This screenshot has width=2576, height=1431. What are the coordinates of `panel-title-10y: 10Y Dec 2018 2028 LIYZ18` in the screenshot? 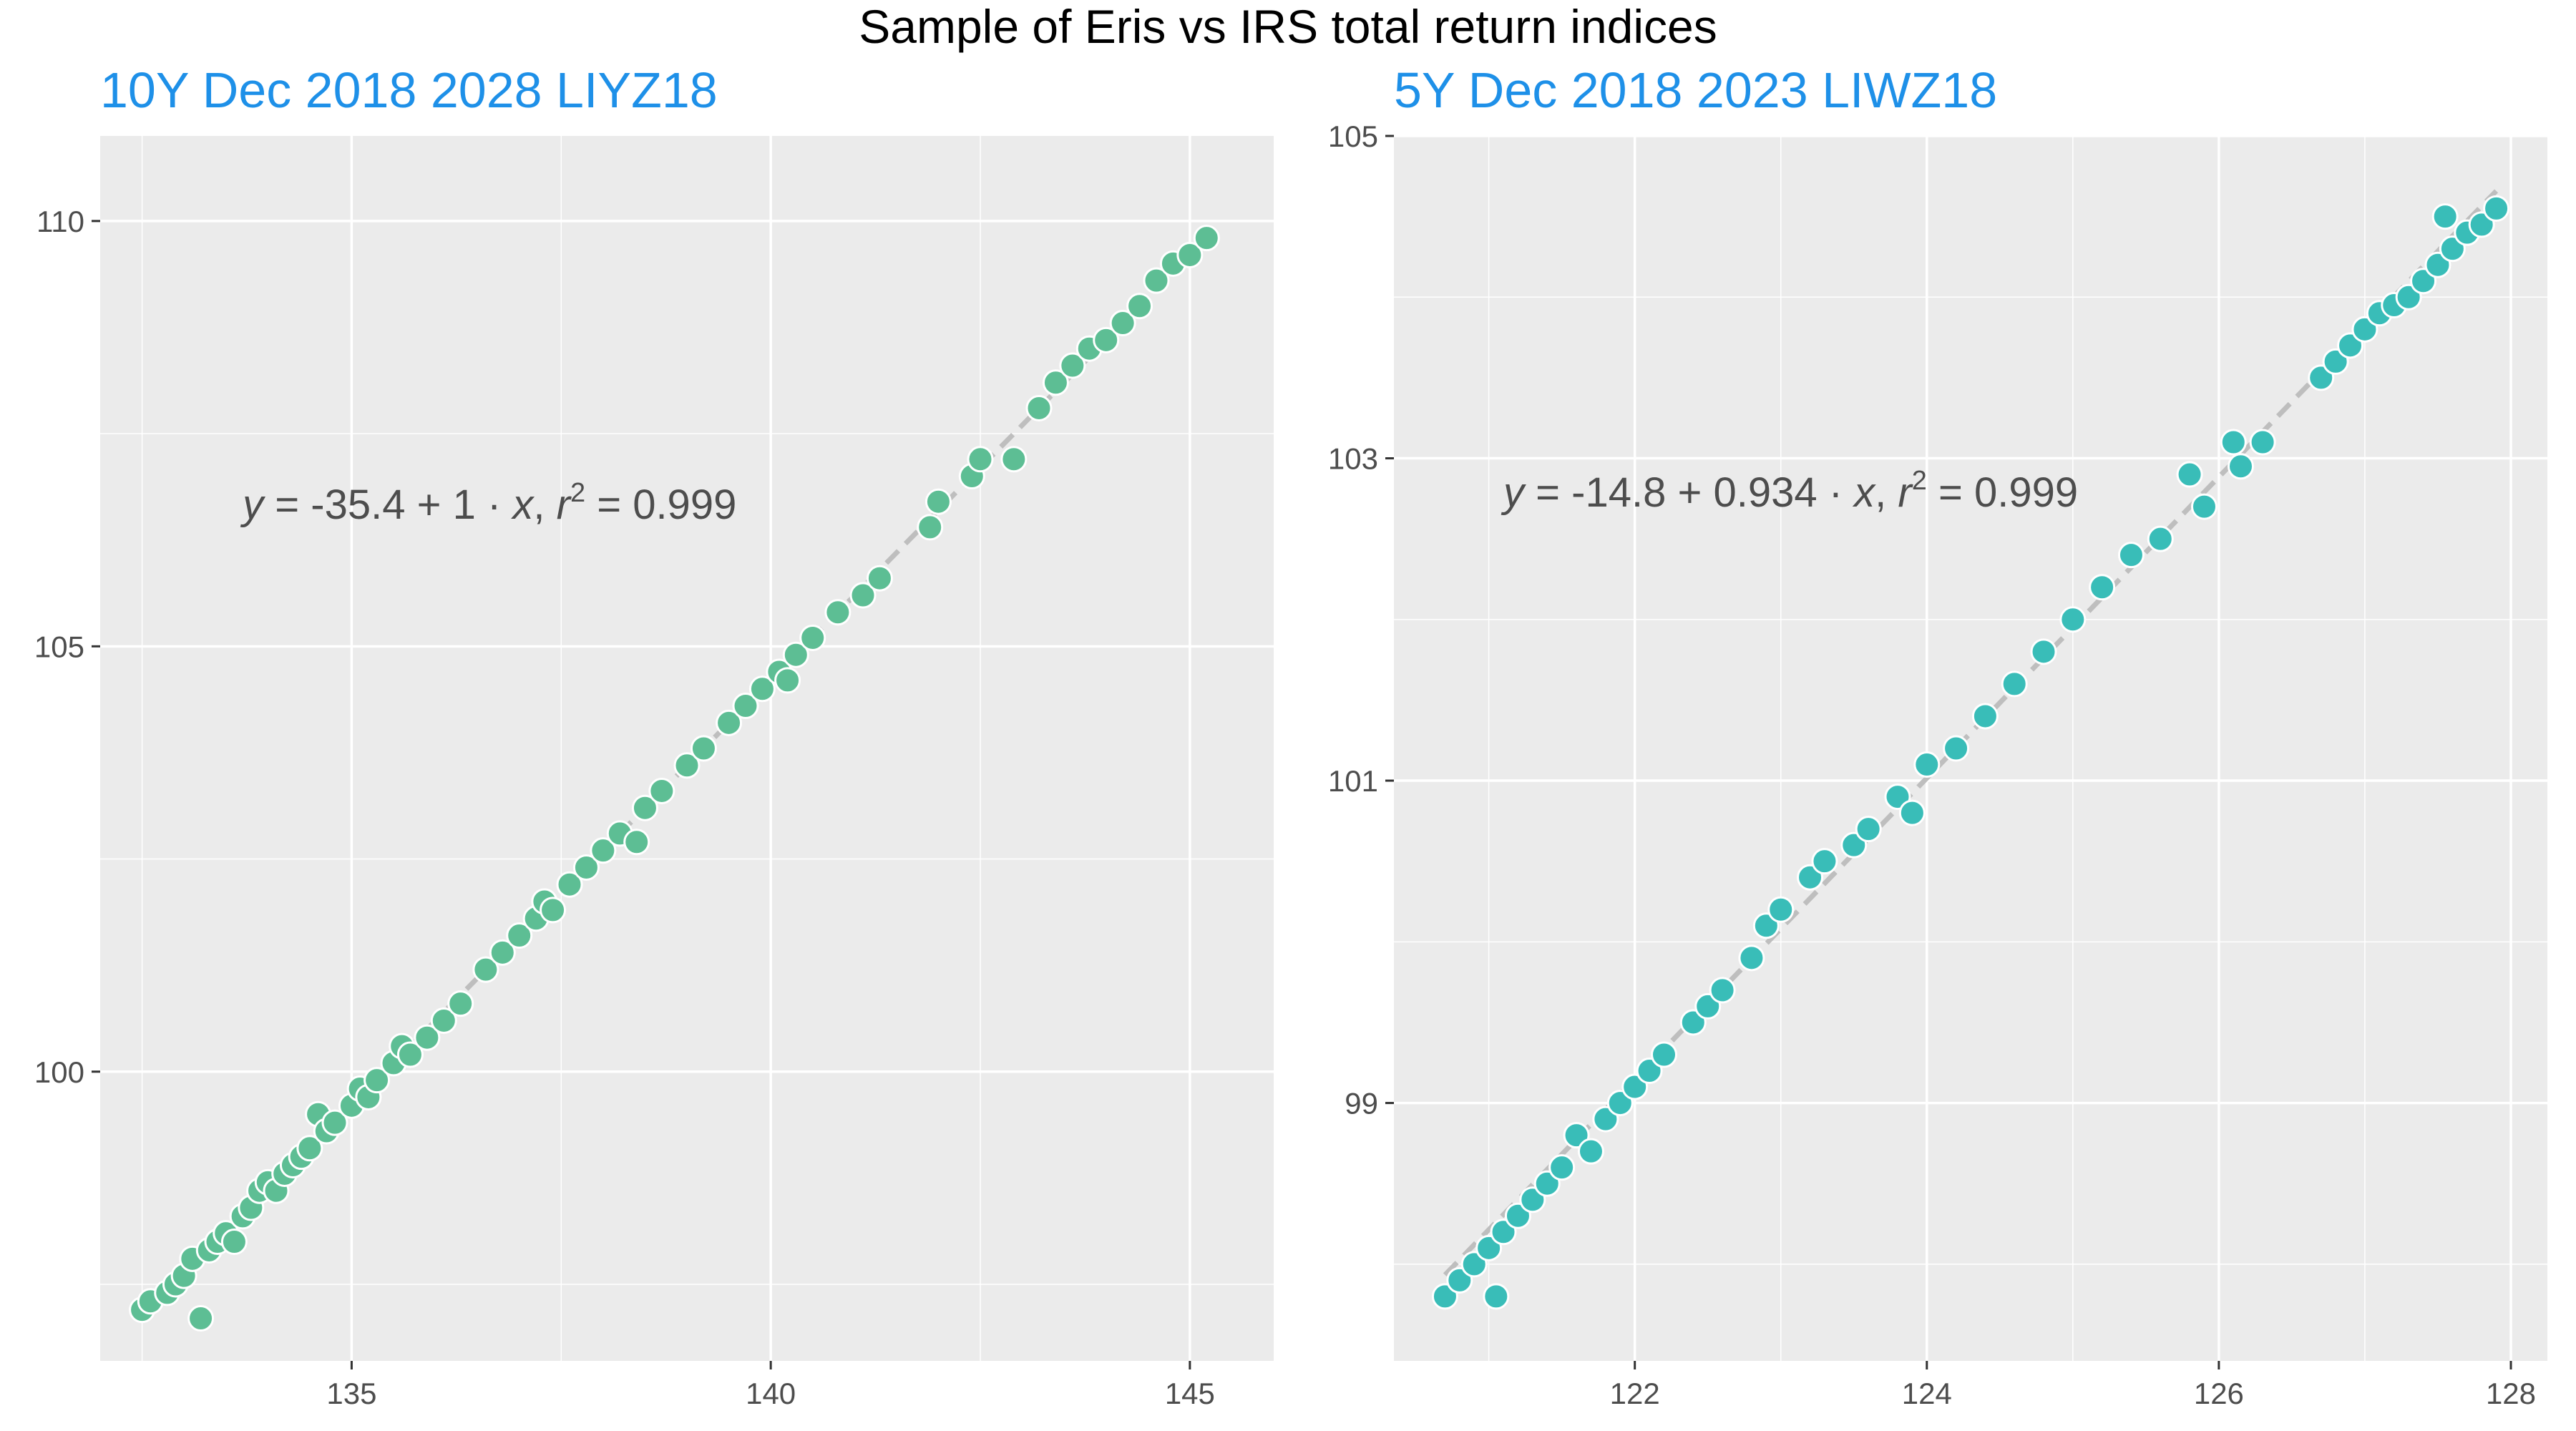 It's located at (409, 90).